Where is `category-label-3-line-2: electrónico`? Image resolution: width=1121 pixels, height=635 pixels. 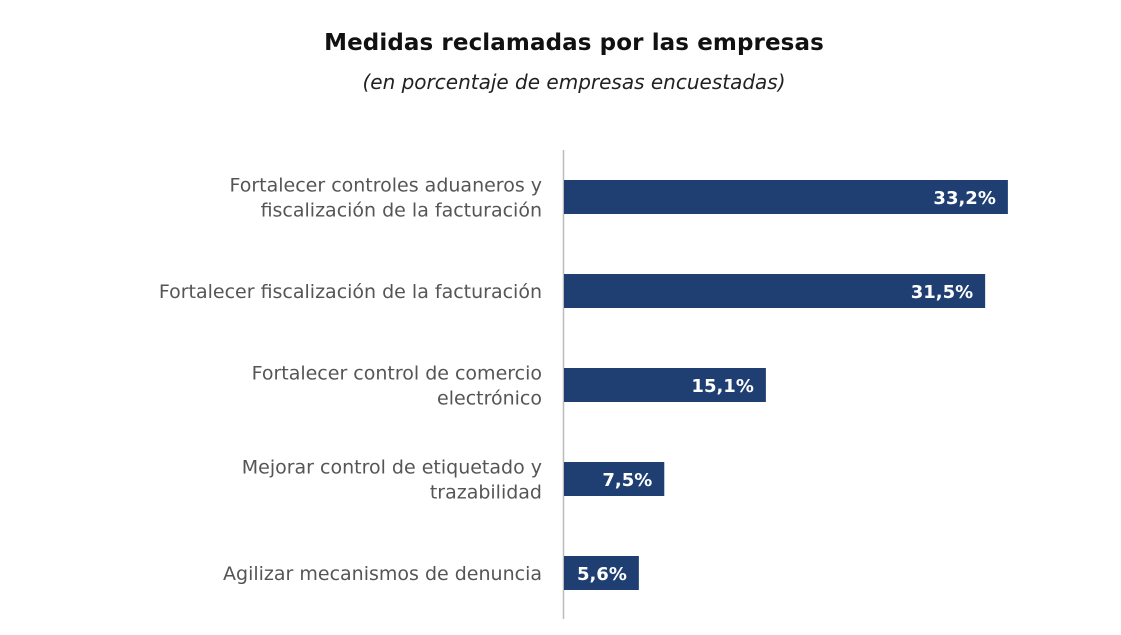 category-label-3-line-2: electrónico is located at coordinates (489, 399).